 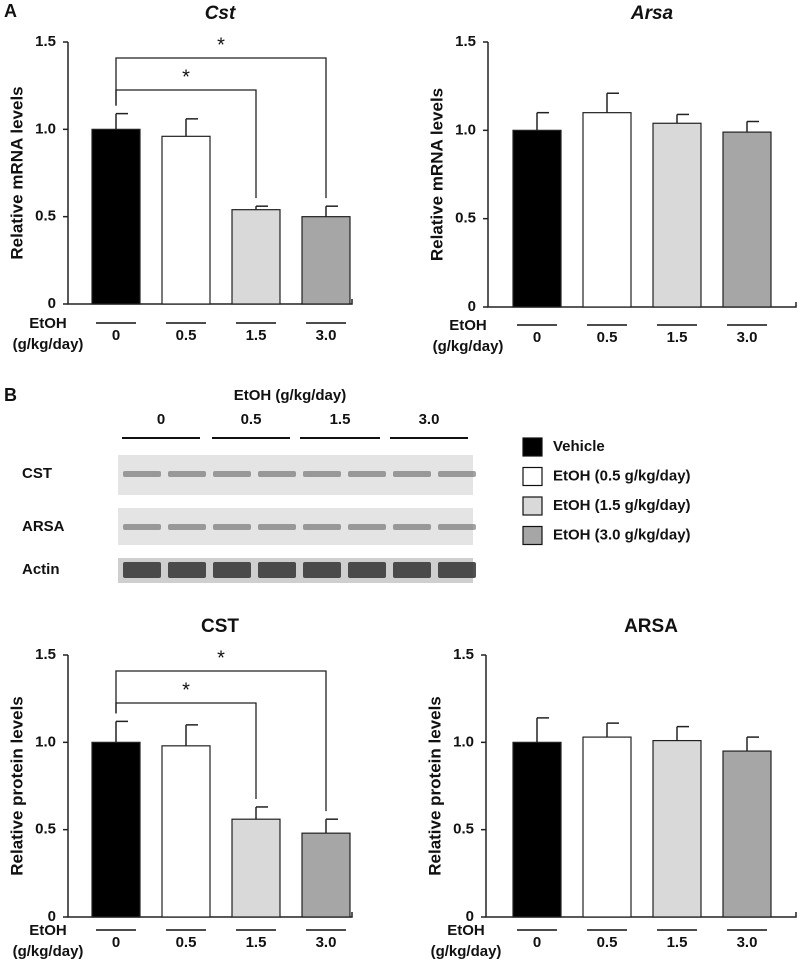 I want to click on blot-group-label: 1.5, so click(x=340, y=419).